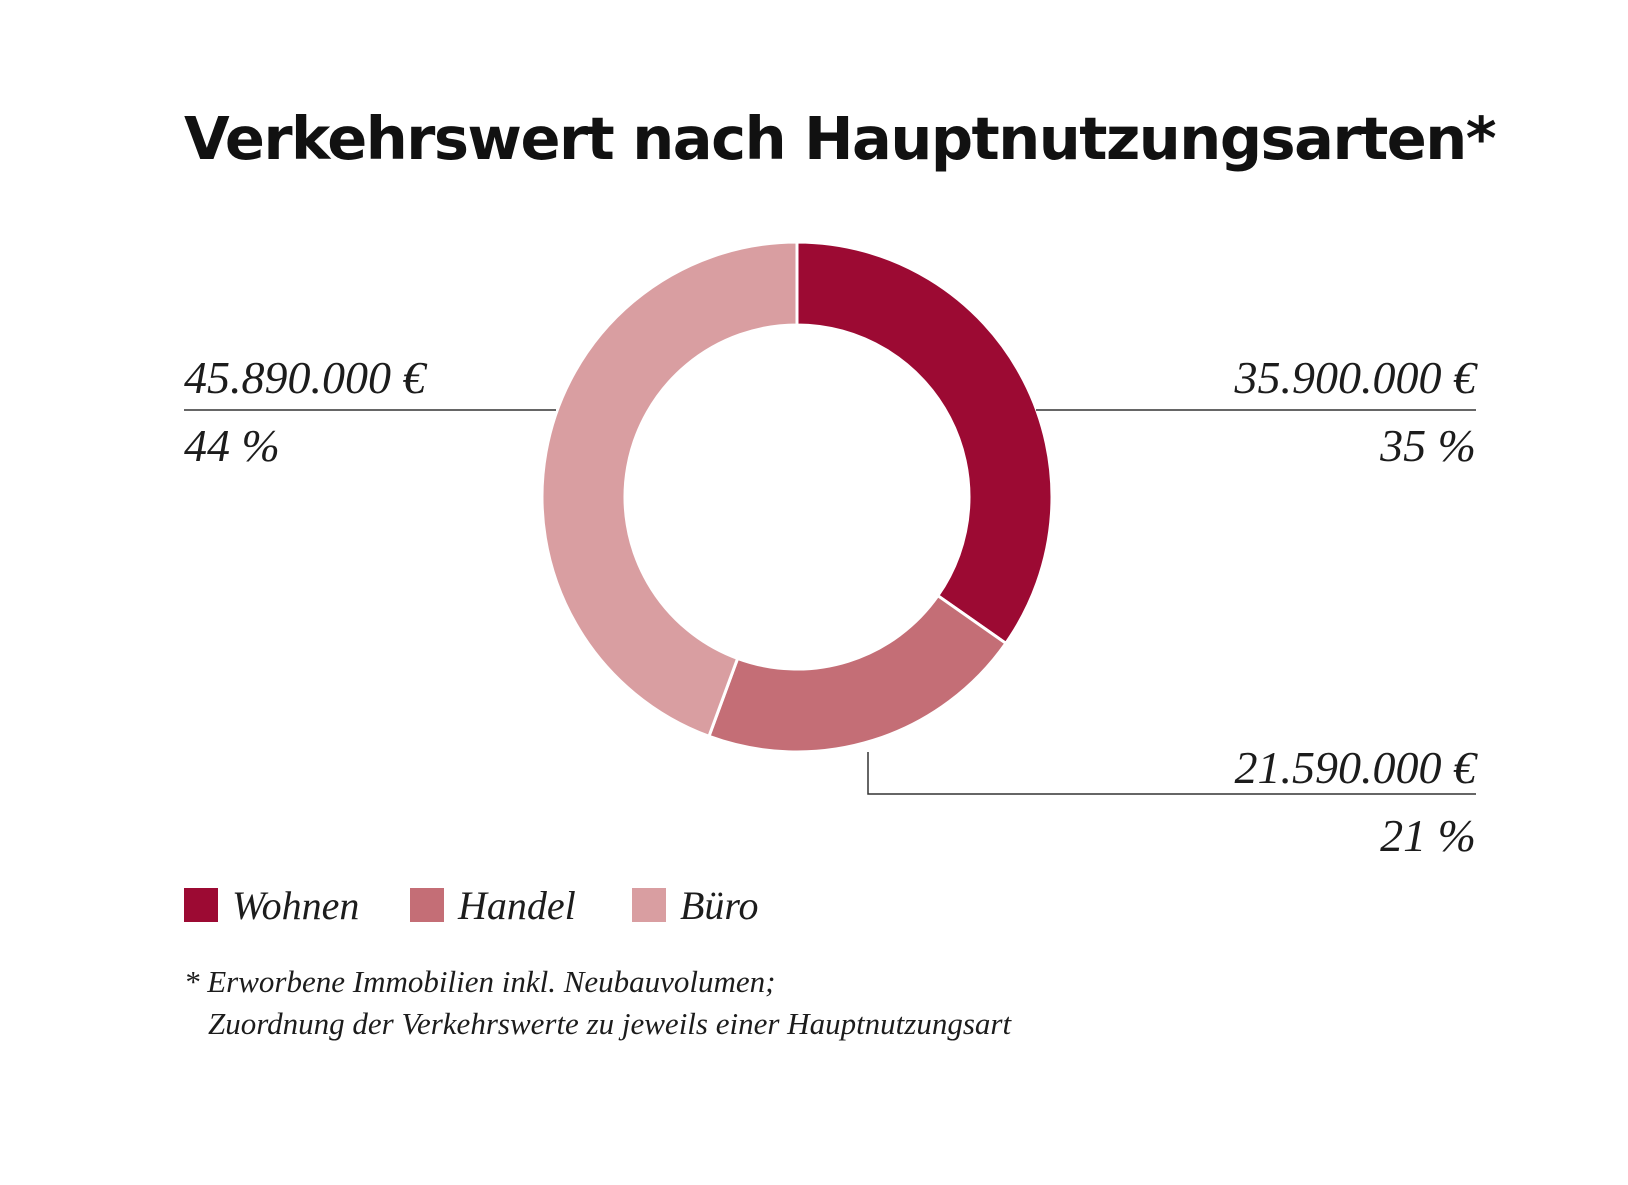 Image resolution: width=1628 pixels, height=1185 pixels. I want to click on value-label-handel: 21.590.000 €, so click(1355, 767).